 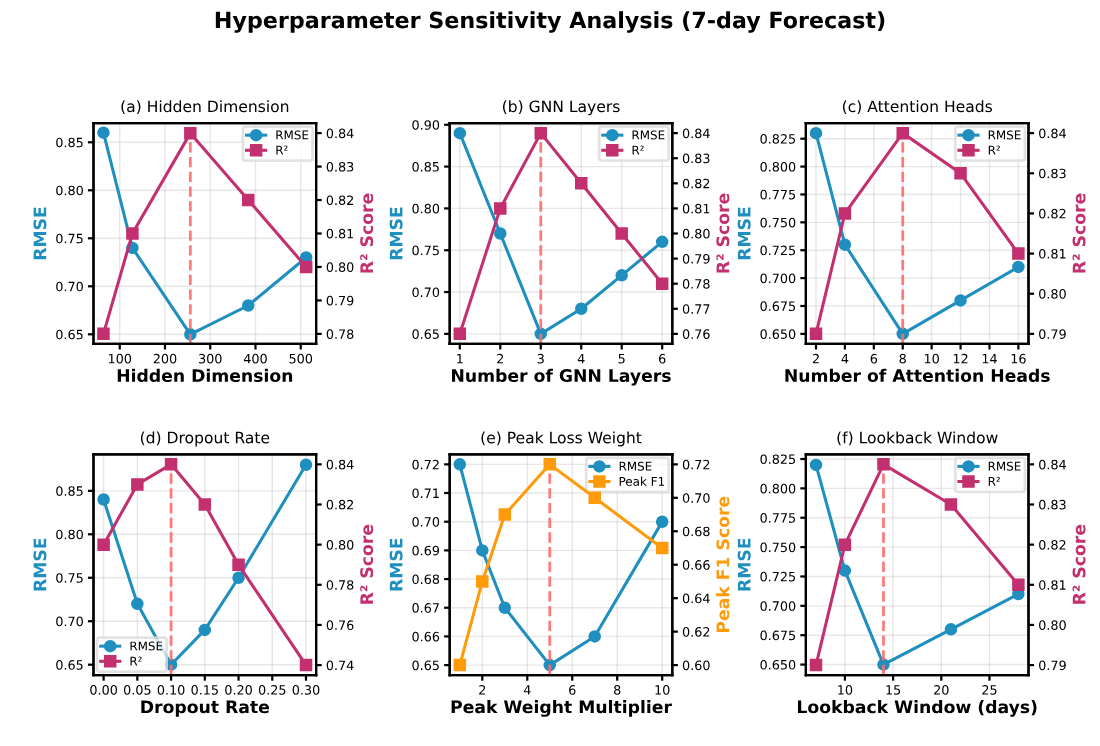 What do you see at coordinates (917, 375) in the screenshot?
I see `x-axis-title: Number of Attention Heads` at bounding box center [917, 375].